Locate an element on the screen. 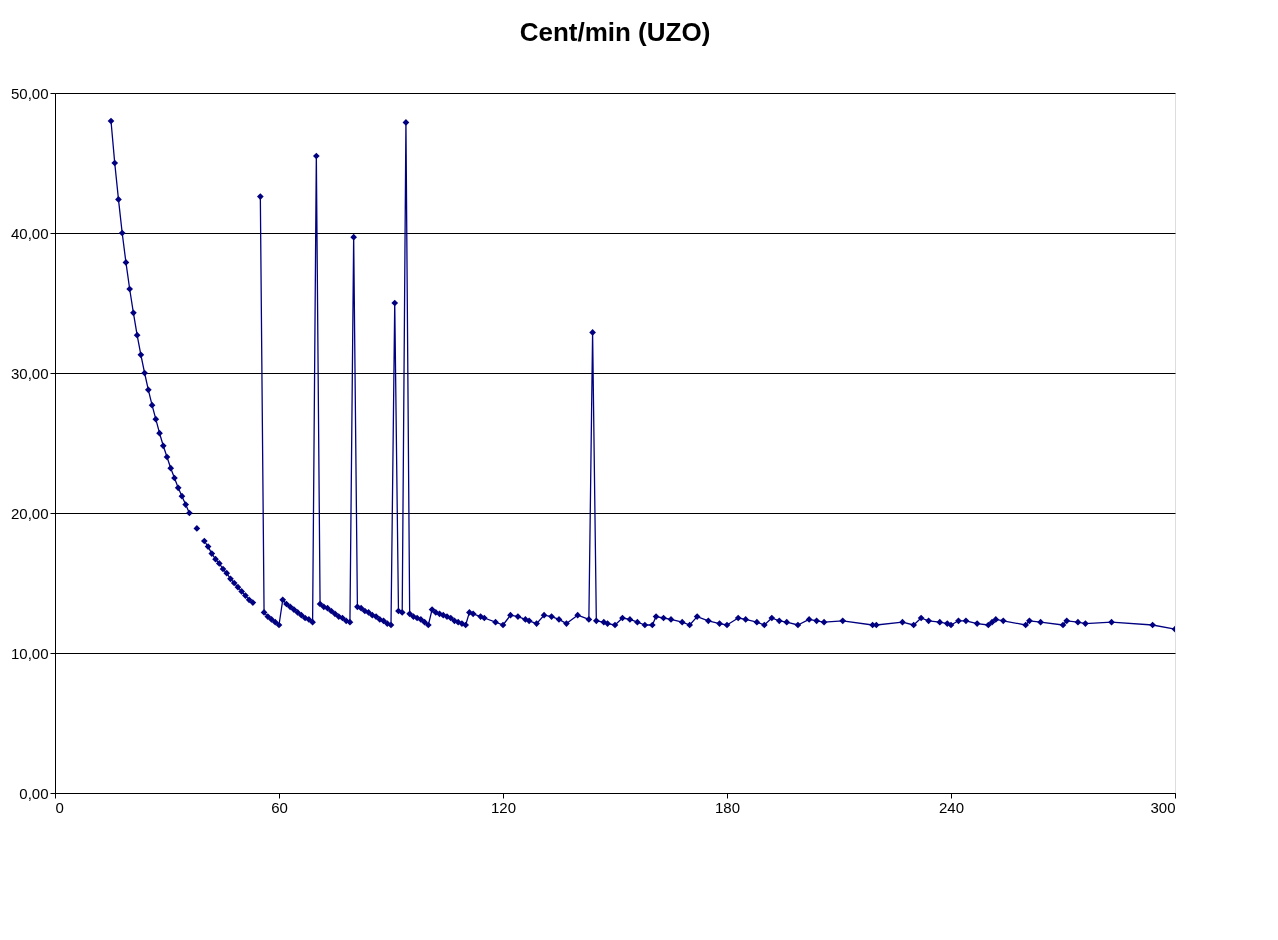  y-tick-label: 40,00 is located at coordinates (29, 233).